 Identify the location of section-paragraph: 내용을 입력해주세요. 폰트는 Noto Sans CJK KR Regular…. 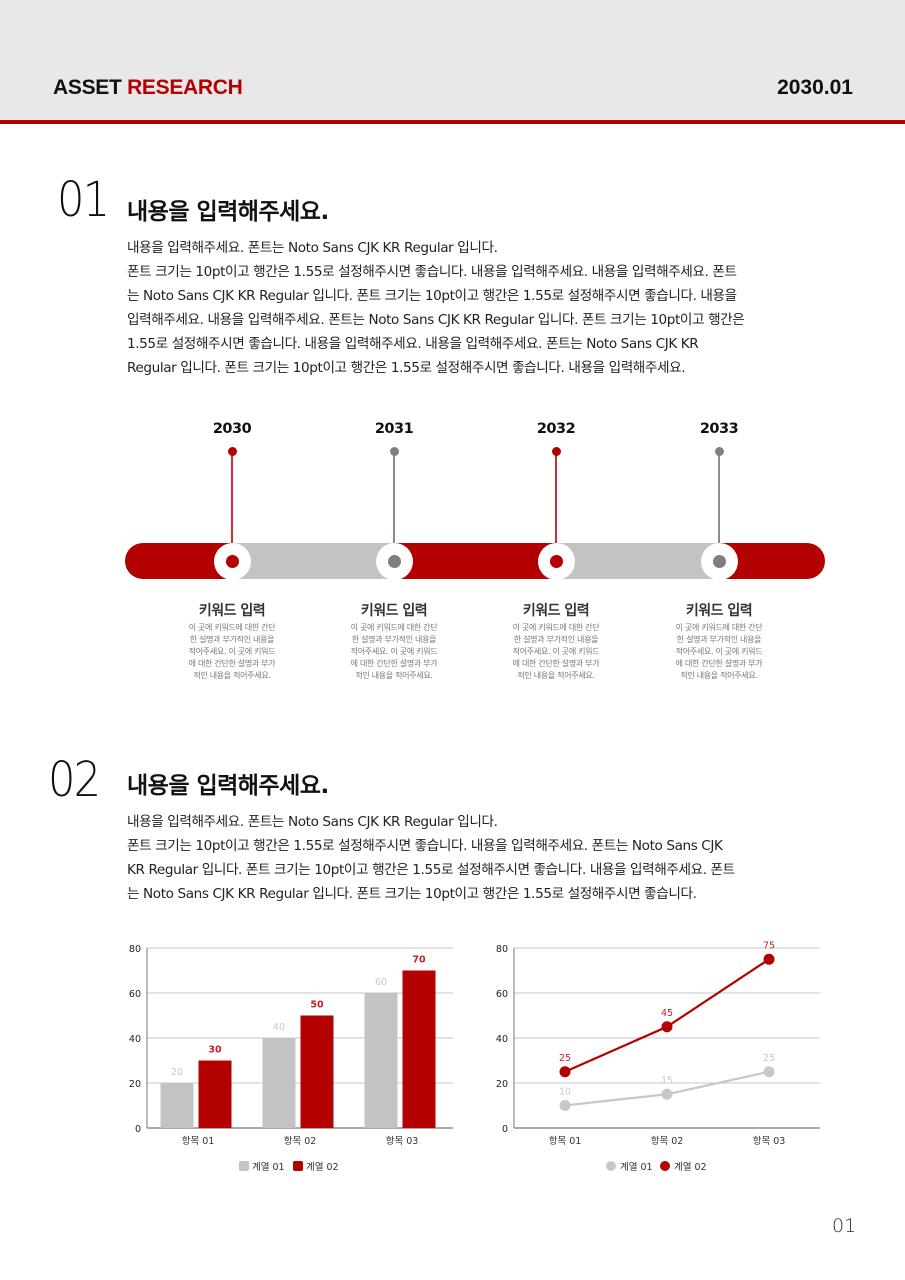
(477, 308).